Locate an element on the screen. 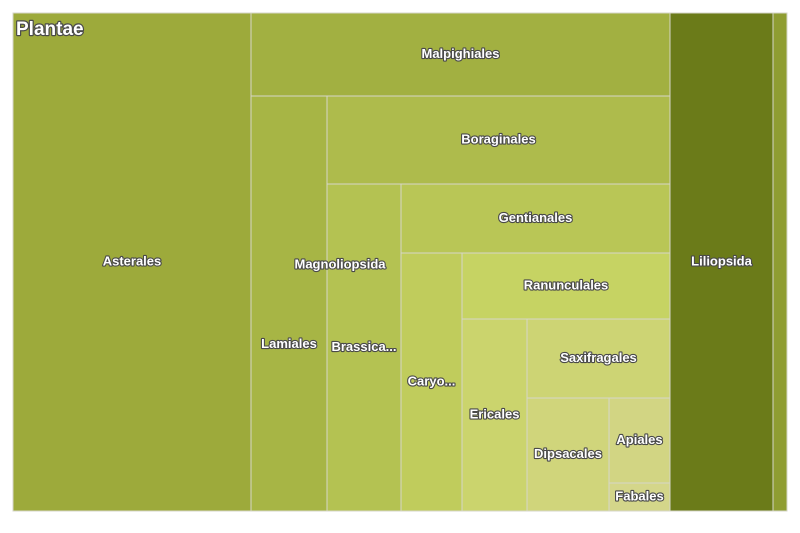  tile-liliopsida is located at coordinates (721, 262).